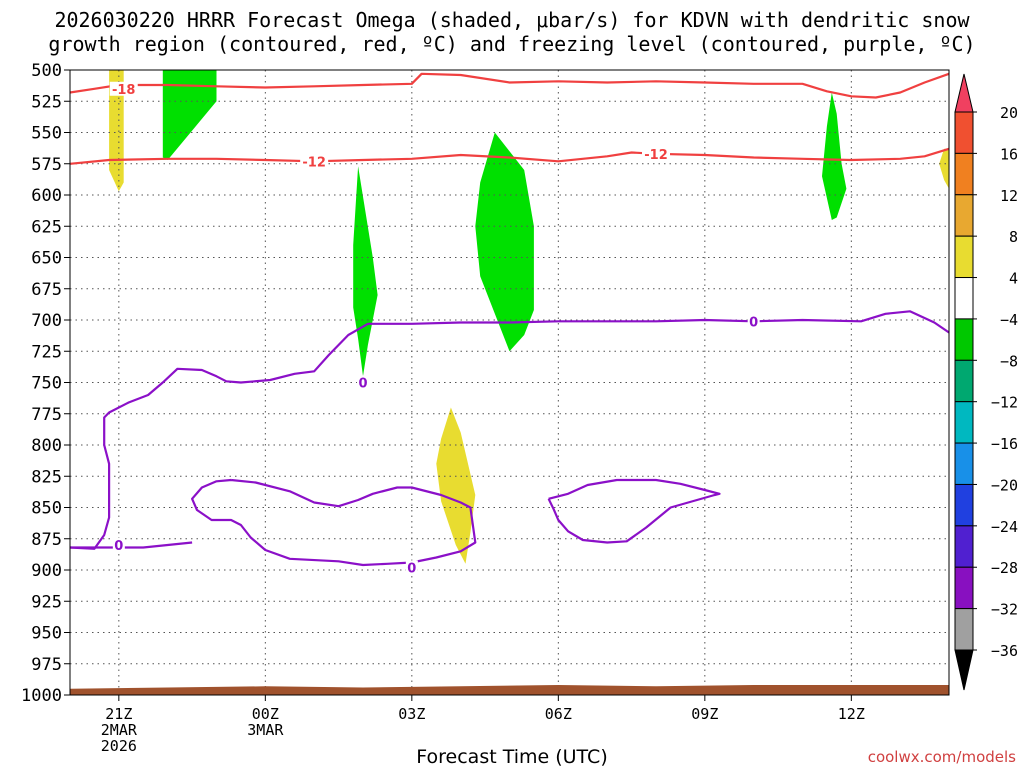 This screenshot has width=1024, height=768. What do you see at coordinates (41, 696) in the screenshot?
I see `y-tick-label: 1000` at bounding box center [41, 696].